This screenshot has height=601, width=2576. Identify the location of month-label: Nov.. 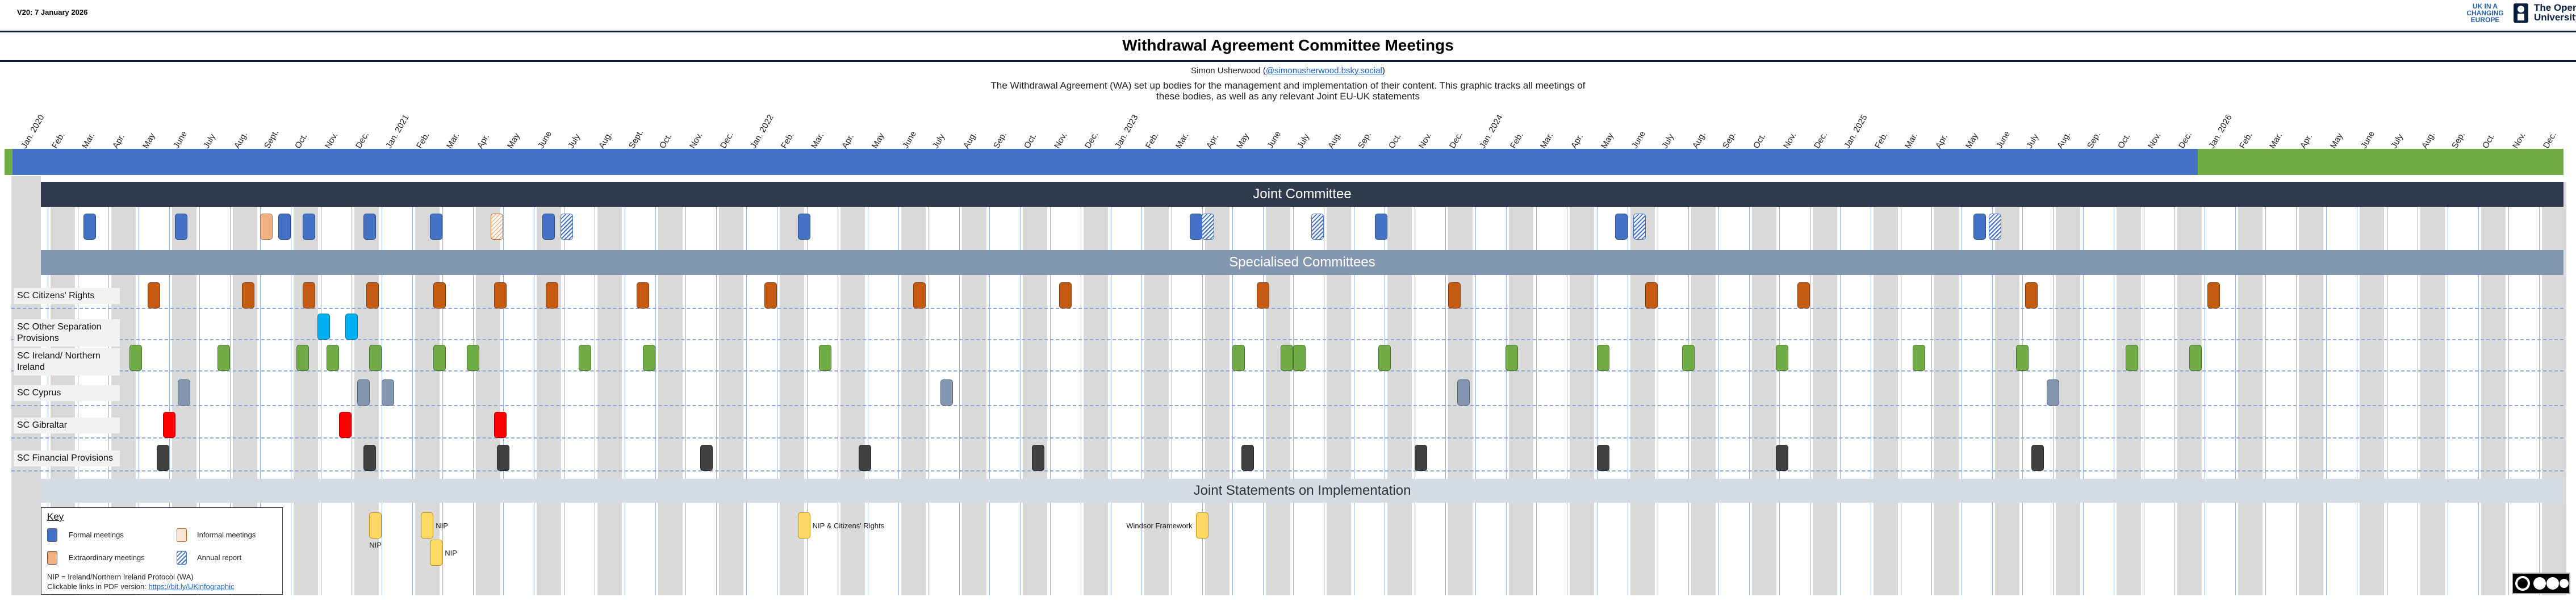
(1790, 141).